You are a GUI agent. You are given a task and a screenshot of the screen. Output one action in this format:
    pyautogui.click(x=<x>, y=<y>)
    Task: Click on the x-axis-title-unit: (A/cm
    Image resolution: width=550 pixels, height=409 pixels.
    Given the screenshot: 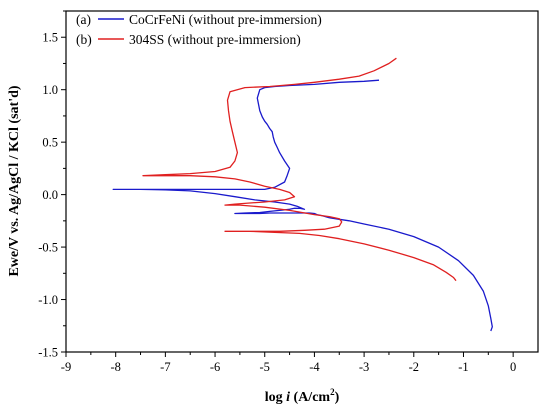 What is the action you would take?
    pyautogui.click(x=310, y=397)
    